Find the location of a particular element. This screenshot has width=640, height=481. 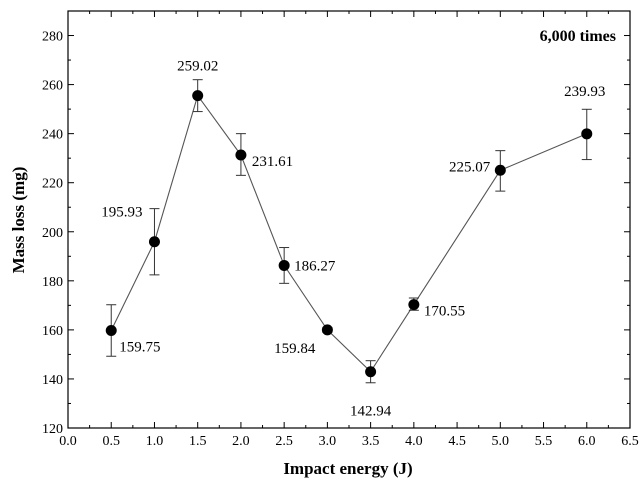

y-tick-label: 220 is located at coordinates (52, 184).